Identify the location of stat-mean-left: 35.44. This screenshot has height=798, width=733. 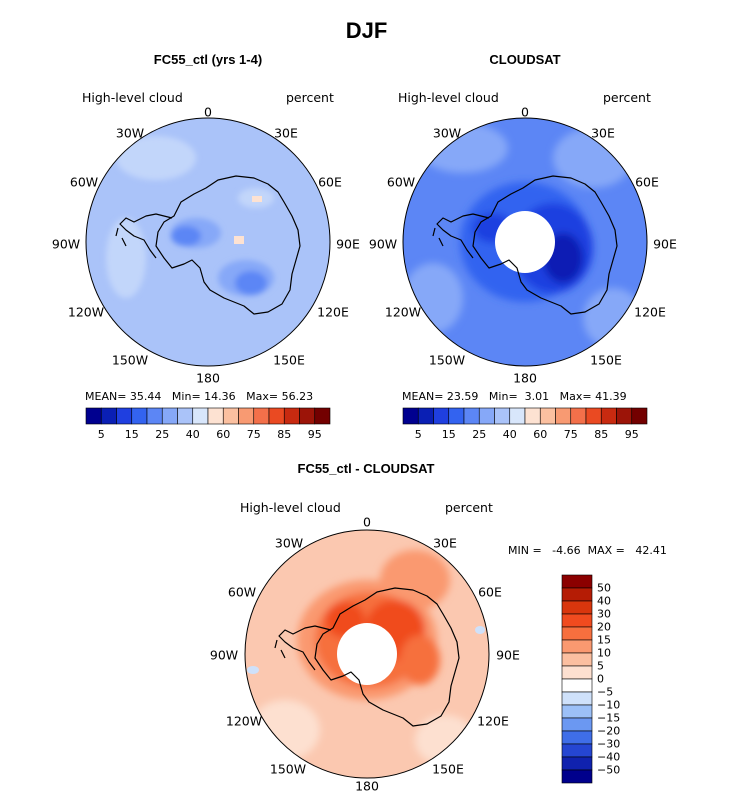
(145, 396).